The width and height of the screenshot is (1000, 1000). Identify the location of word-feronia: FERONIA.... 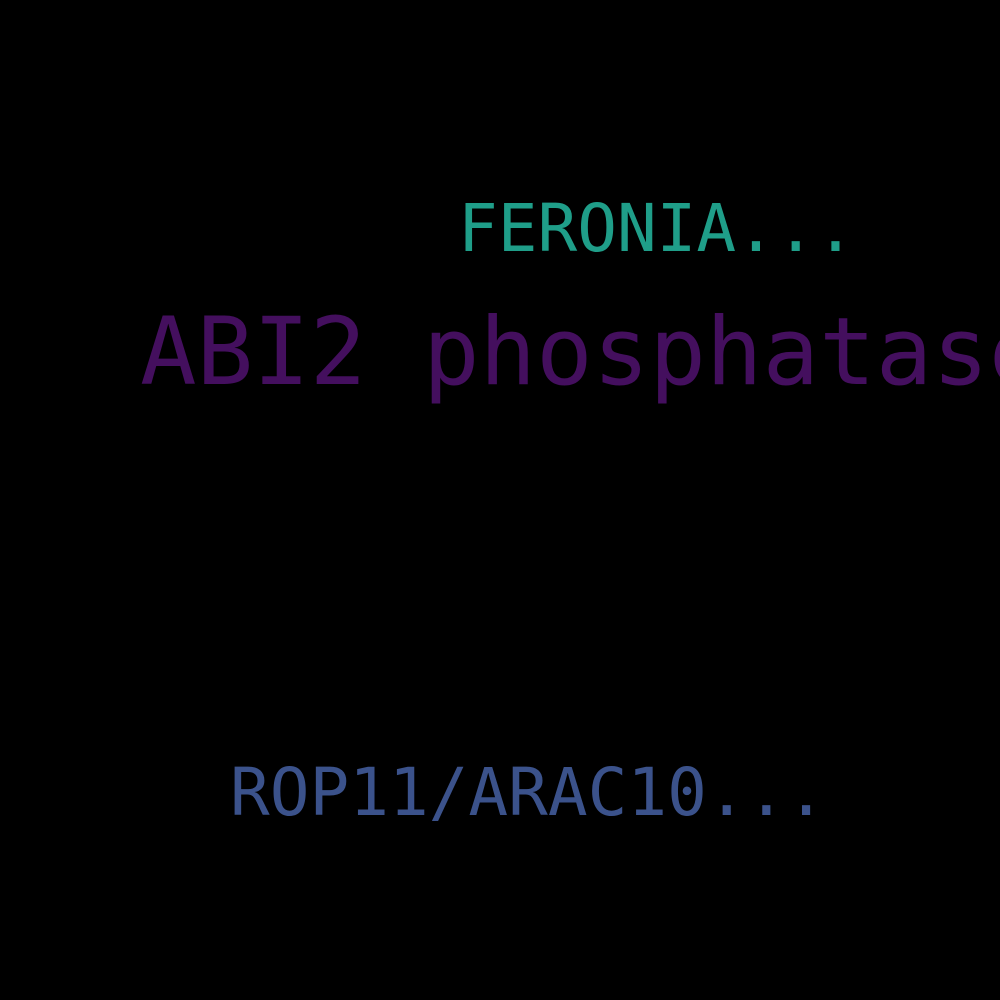
(657, 228).